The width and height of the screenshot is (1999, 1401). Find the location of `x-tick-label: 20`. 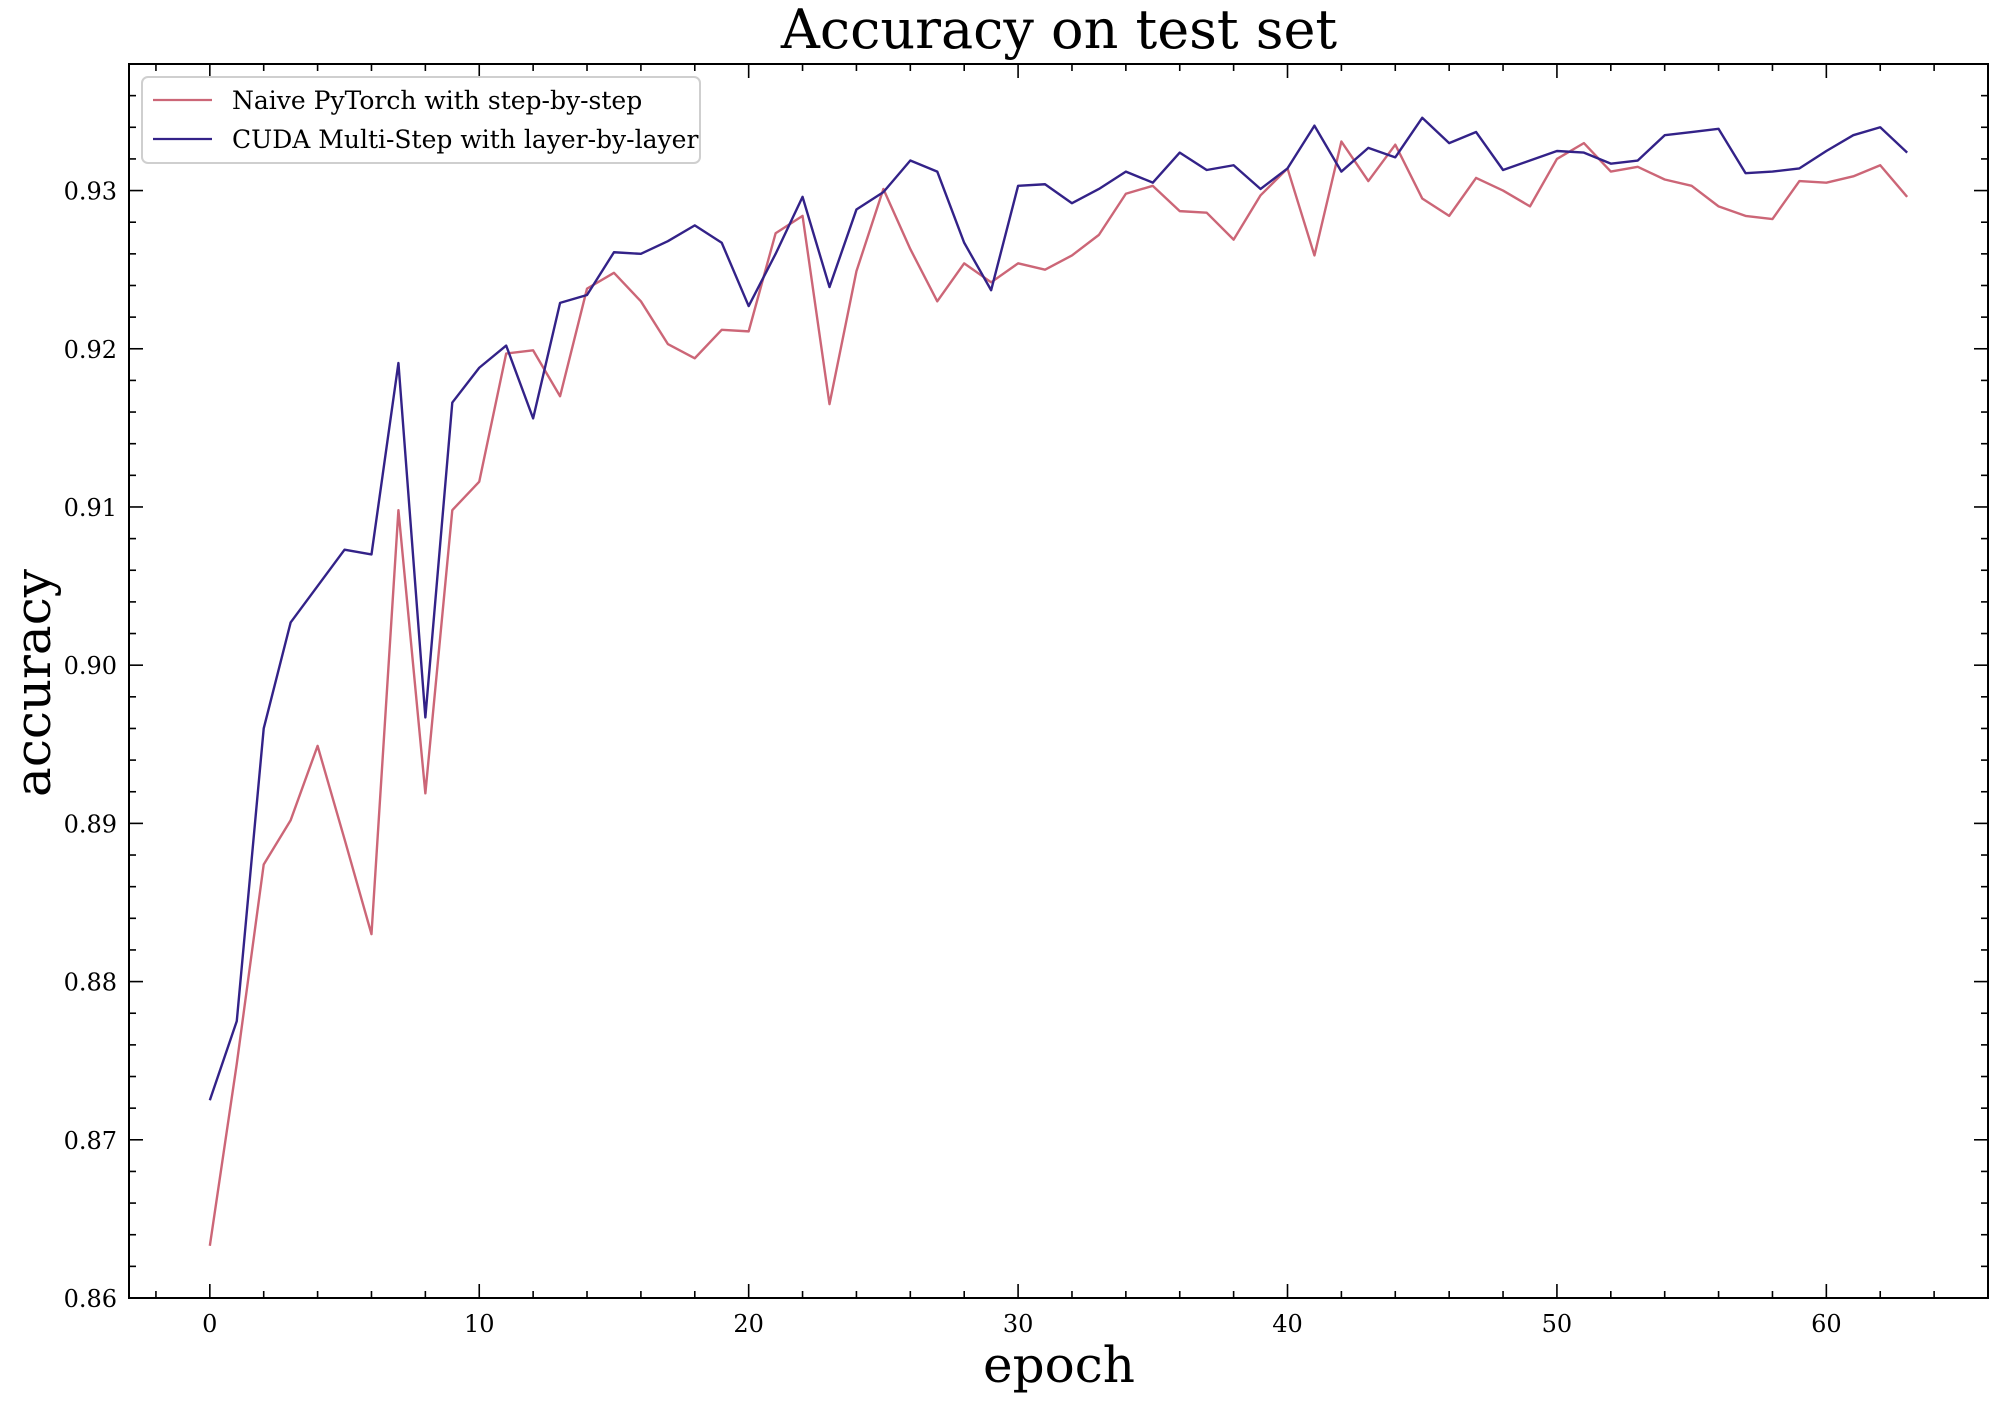

x-tick-label: 20 is located at coordinates (748, 1324).